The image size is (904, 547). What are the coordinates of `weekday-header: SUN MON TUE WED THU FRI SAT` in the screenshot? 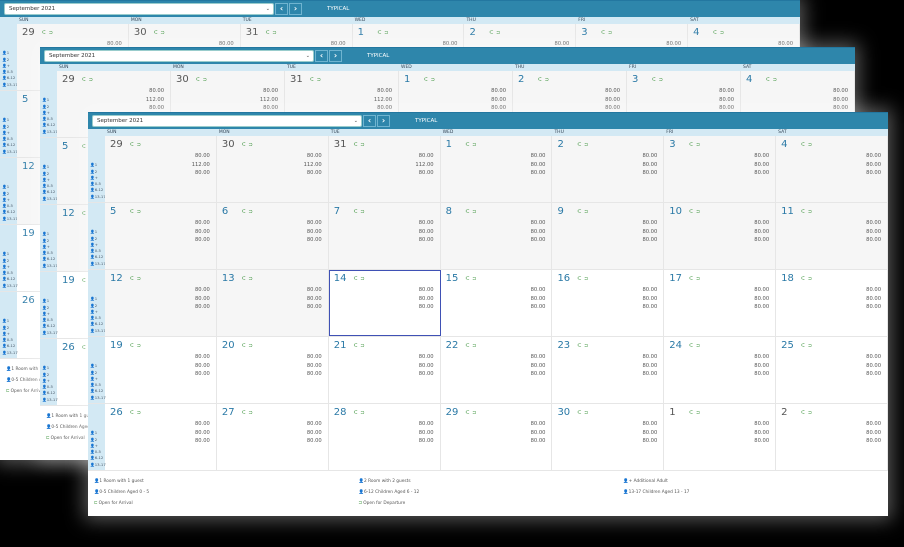 It's located at (447, 67).